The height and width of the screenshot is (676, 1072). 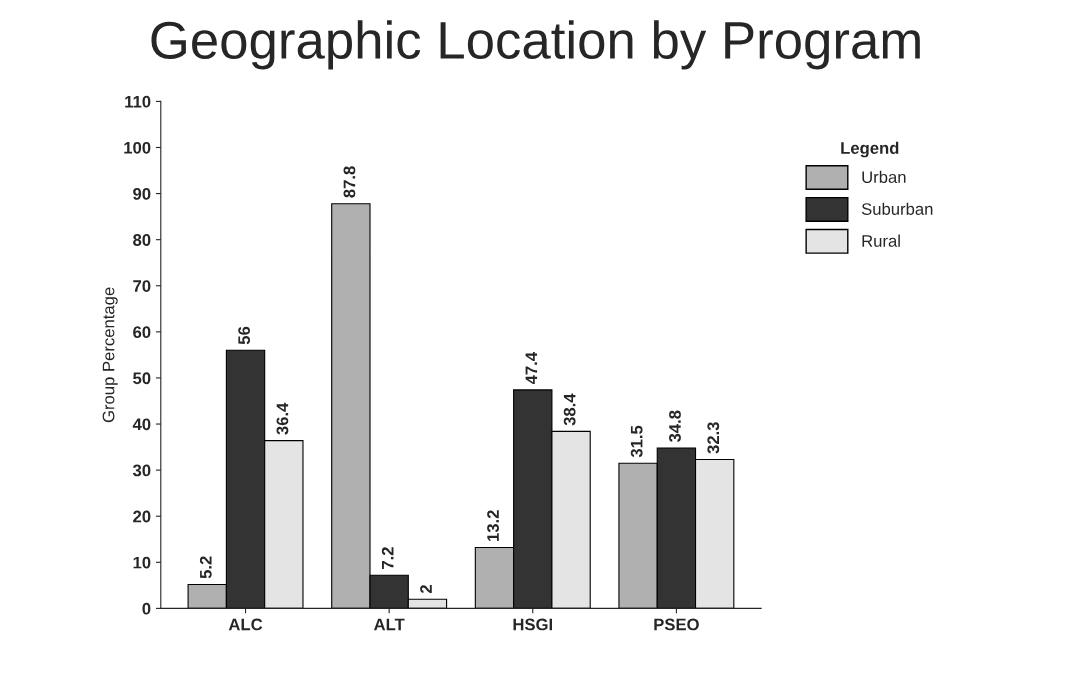 What do you see at coordinates (713, 438) in the screenshot?
I see `data-label: 32.3` at bounding box center [713, 438].